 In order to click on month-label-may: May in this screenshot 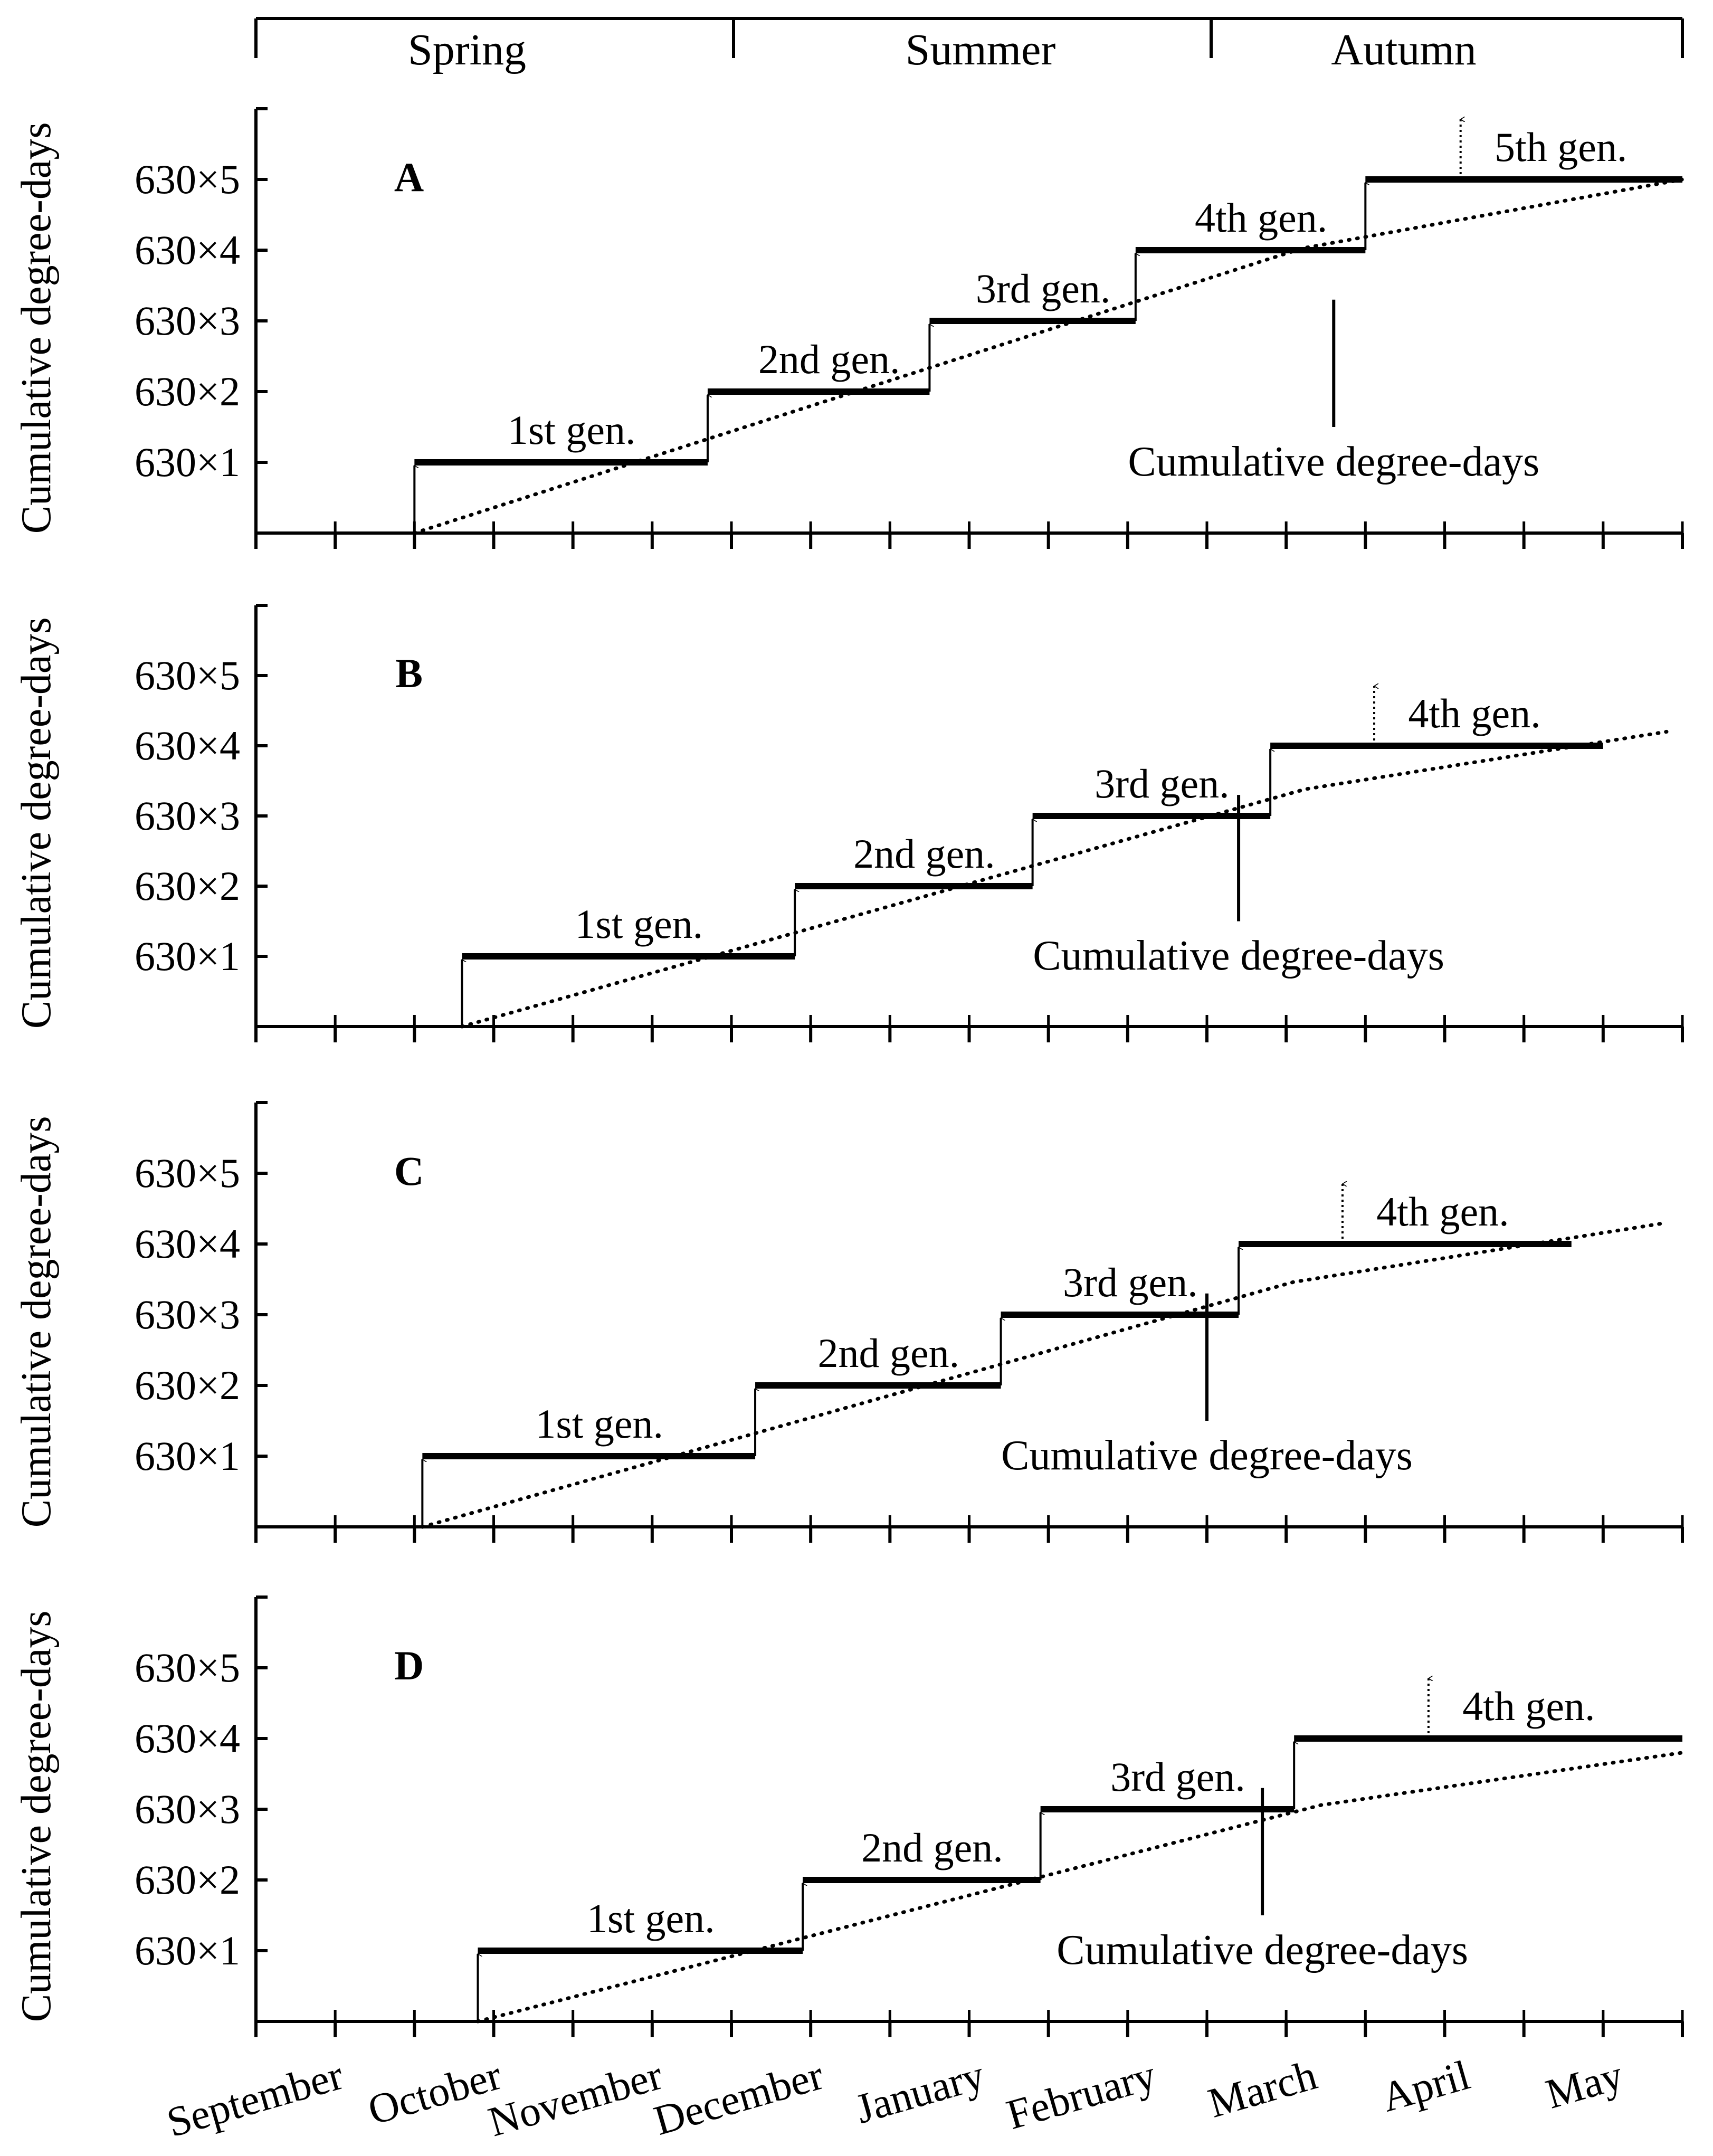, I will do `click(1584, 2085)`.